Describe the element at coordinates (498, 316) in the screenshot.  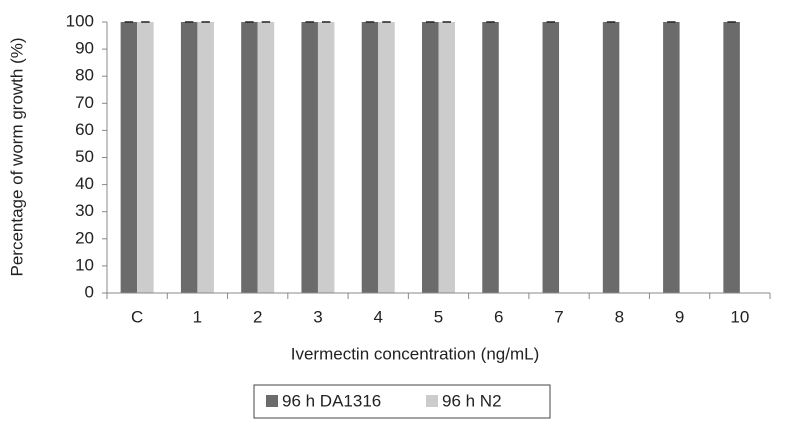
I see `x-tick-label: 6` at that location.